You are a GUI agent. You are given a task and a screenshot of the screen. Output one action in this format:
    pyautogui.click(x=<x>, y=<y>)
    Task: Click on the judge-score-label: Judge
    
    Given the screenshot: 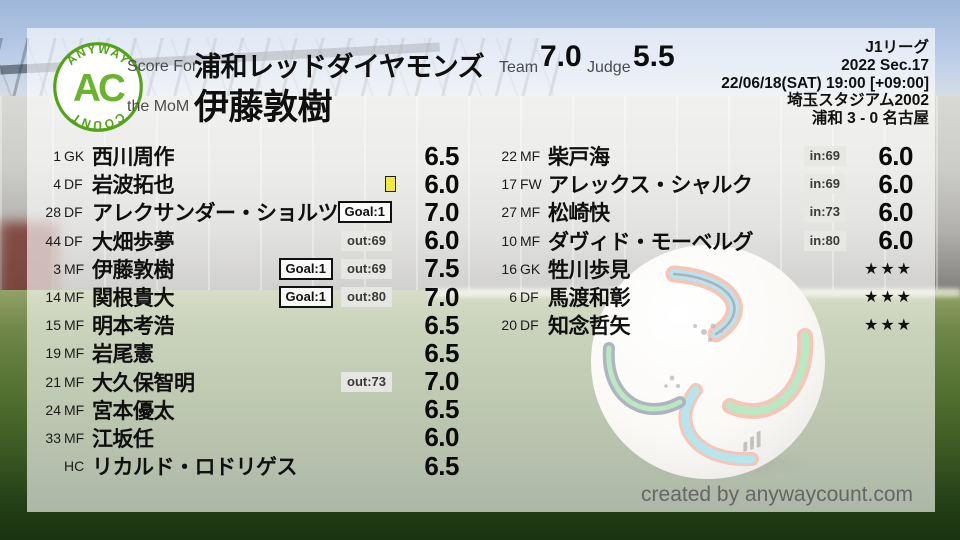 What is the action you would take?
    pyautogui.click(x=609, y=67)
    